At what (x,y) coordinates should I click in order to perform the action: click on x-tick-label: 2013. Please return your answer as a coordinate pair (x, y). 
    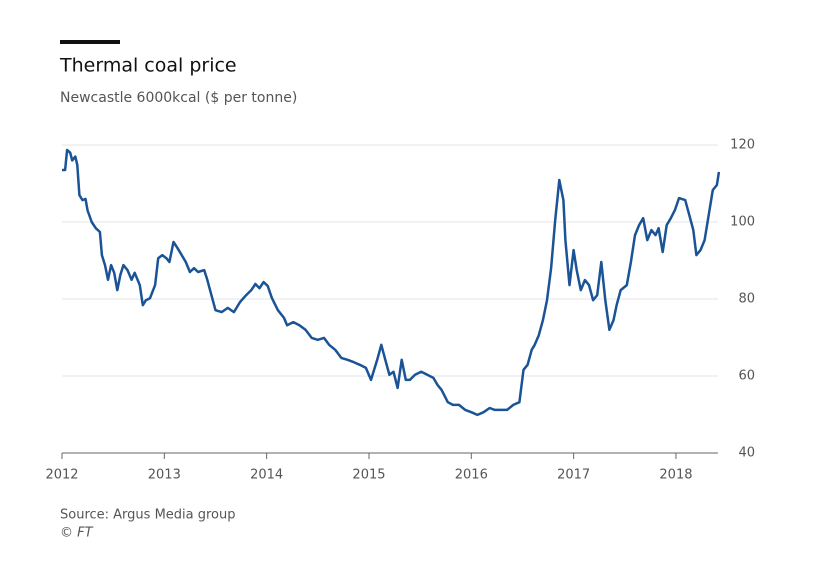
    Looking at the image, I should click on (164, 475).